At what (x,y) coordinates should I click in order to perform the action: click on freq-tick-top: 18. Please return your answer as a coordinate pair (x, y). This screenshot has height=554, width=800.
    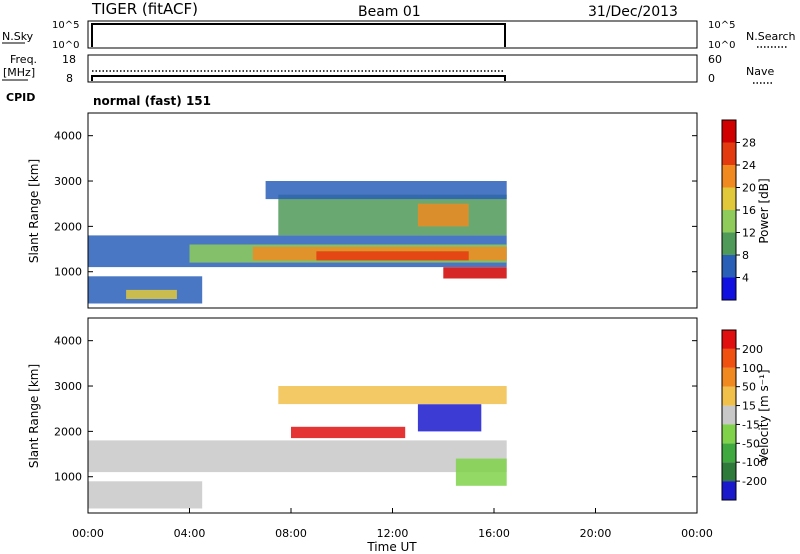
    Looking at the image, I should click on (69, 59).